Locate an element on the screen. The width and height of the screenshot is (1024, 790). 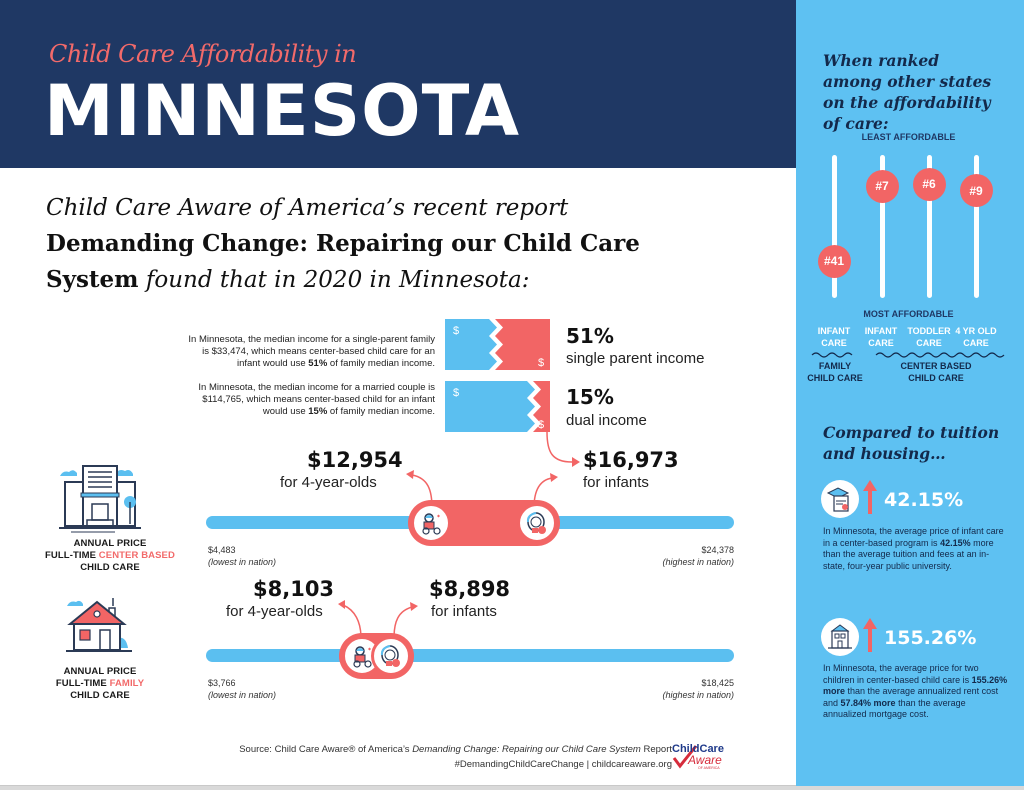
family-price-range-track is located at coordinates (470, 655).